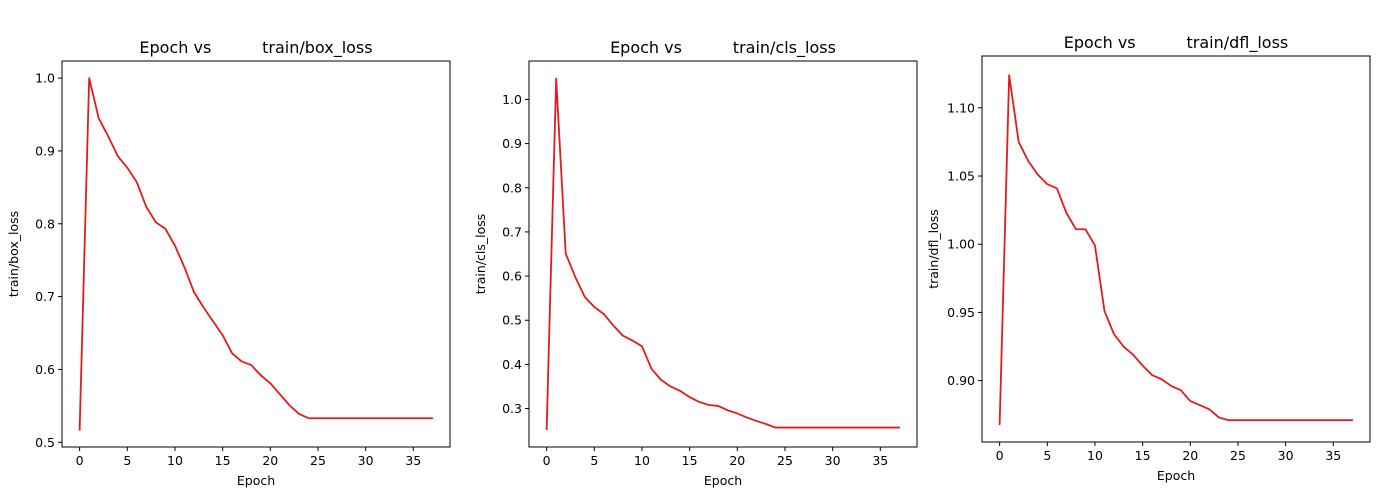 The height and width of the screenshot is (490, 1396). Describe the element at coordinates (13, 254) in the screenshot. I see `y-axis-label: train/box_loss` at that location.